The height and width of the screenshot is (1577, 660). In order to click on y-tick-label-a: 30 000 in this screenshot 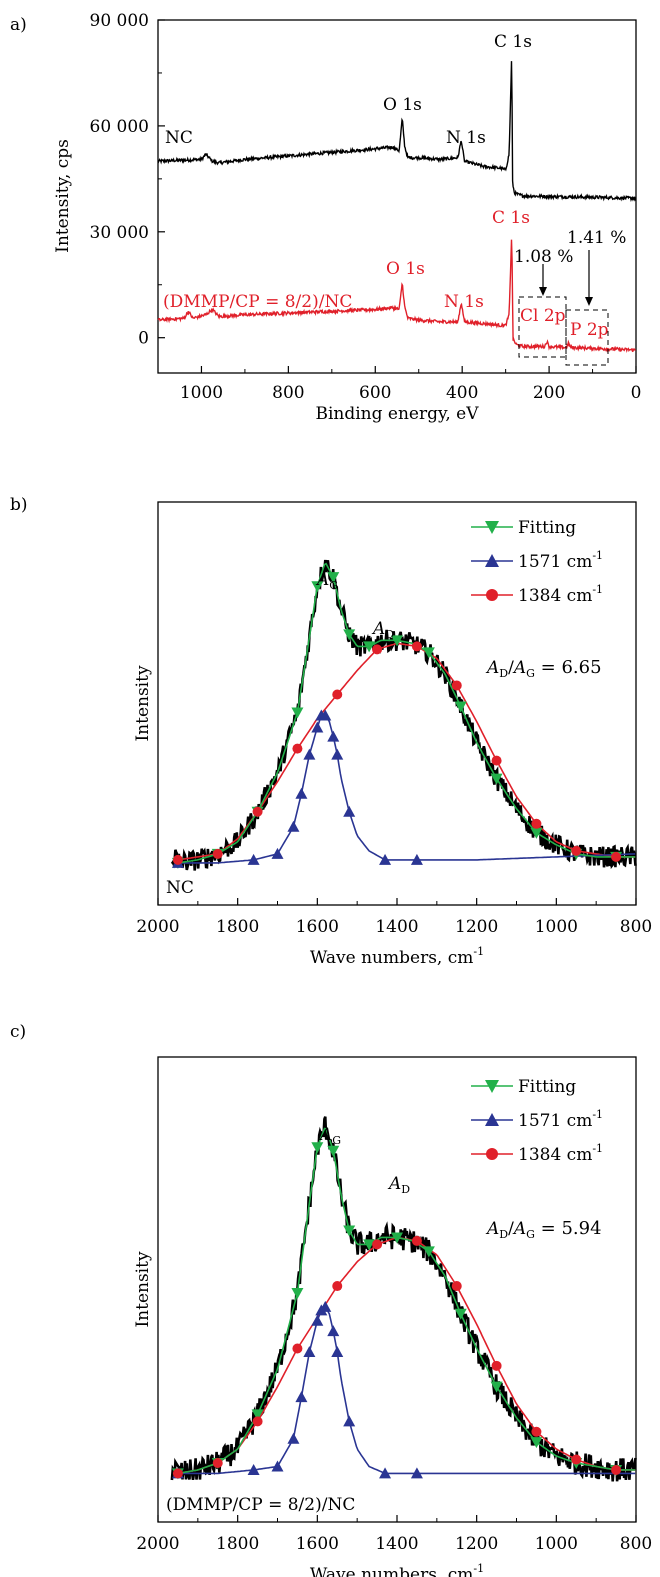, I will do `click(119, 233)`.